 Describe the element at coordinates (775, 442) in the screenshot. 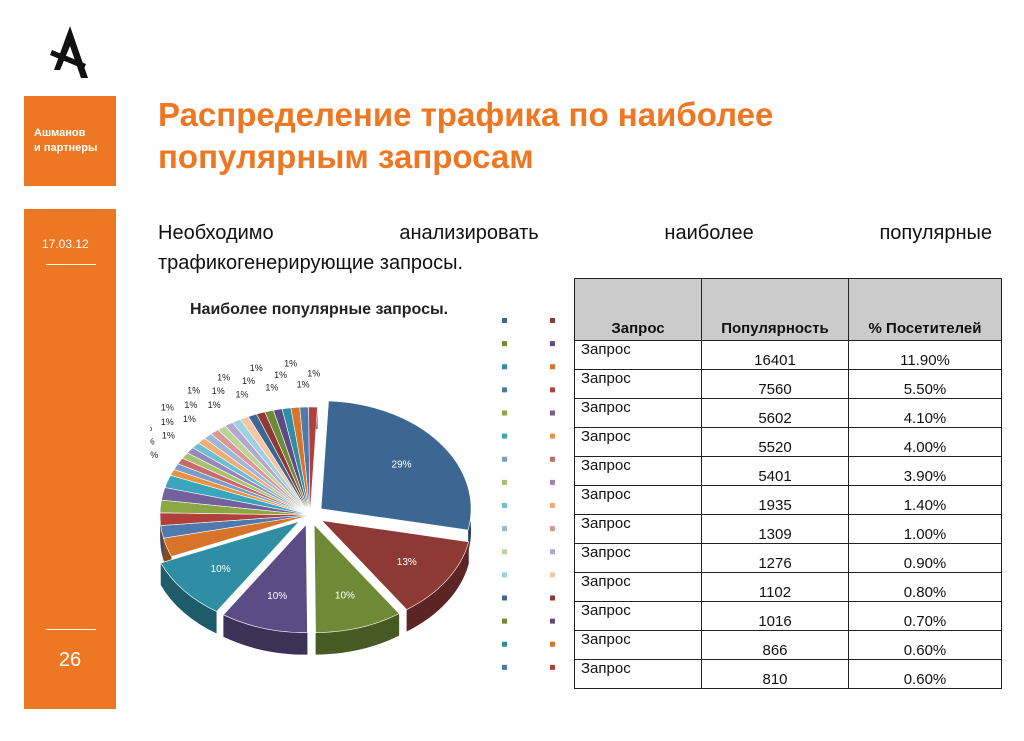

I see `cell-popularity: 5520` at that location.